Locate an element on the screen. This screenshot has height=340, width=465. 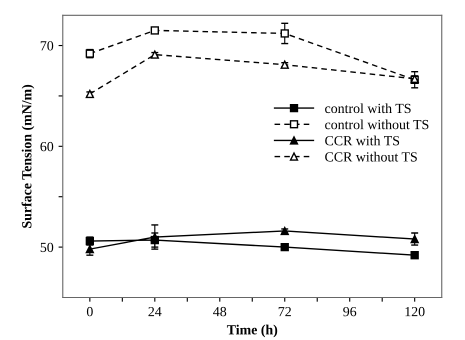
y-tick-label: 70 is located at coordinates (47, 45).